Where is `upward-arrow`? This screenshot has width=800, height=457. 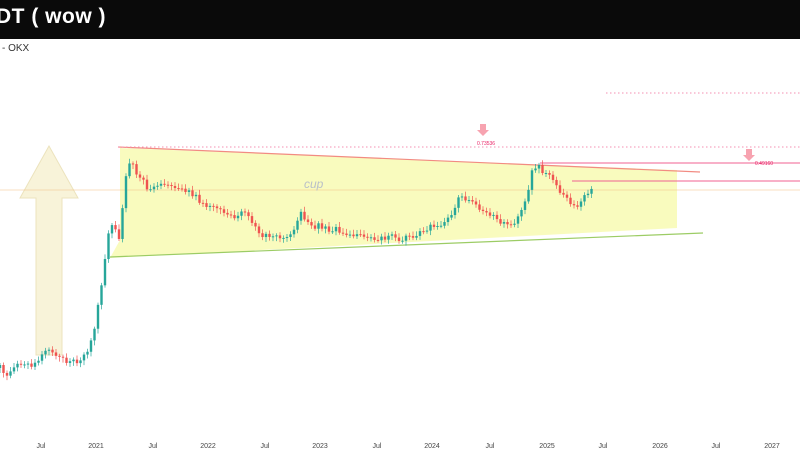 upward-arrow is located at coordinates (49, 250).